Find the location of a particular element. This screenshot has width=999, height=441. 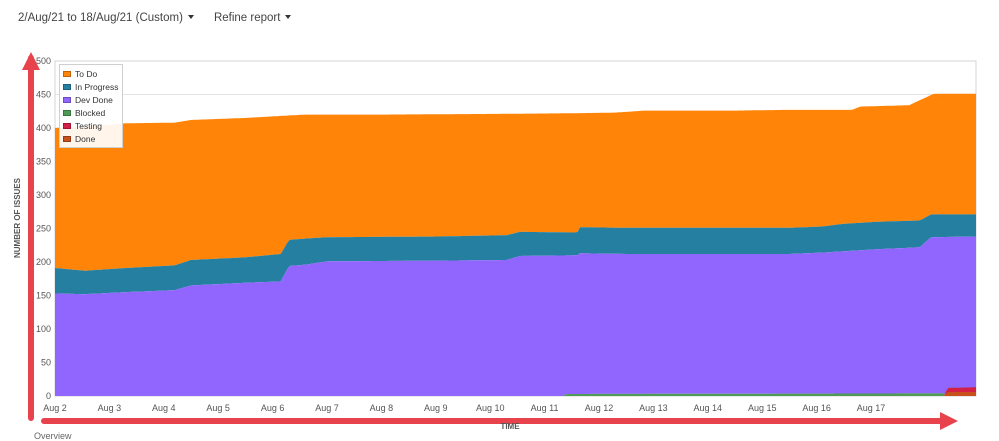

x-tick-label: Aug 9 is located at coordinates (436, 408).